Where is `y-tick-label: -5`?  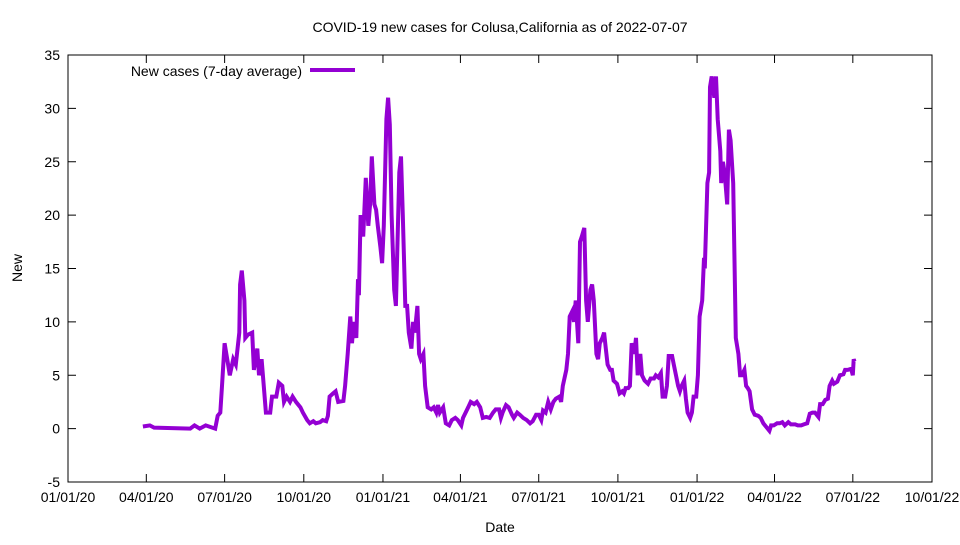 y-tick-label: -5 is located at coordinates (54, 482).